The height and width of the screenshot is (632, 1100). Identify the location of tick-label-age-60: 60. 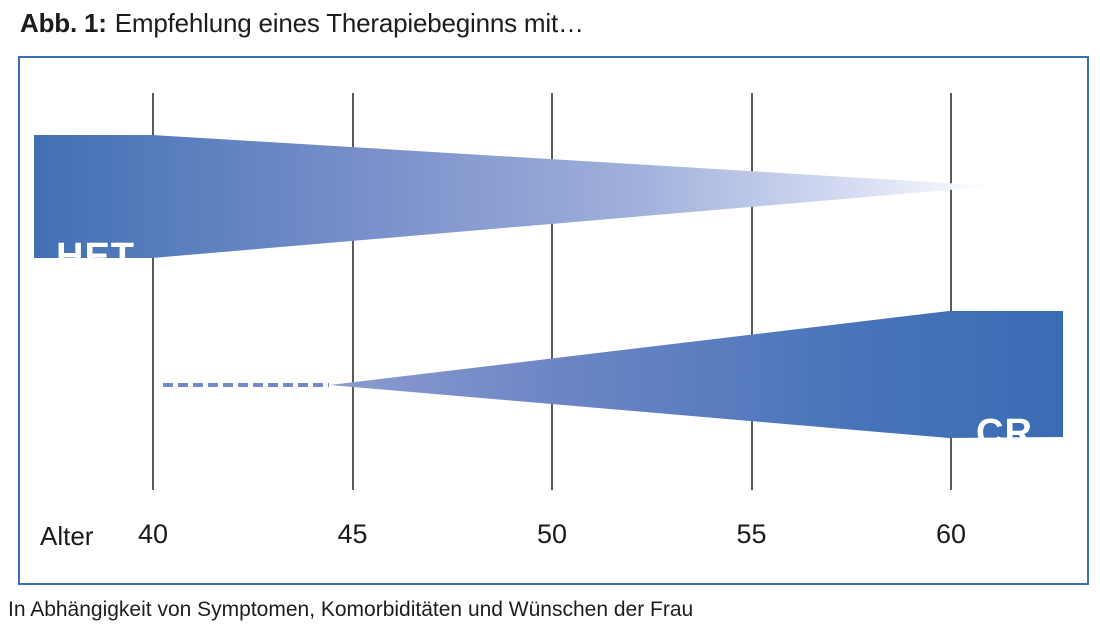
(951, 534).